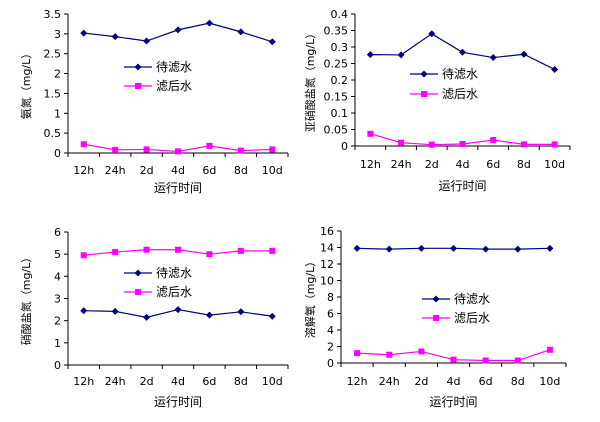 The image size is (600, 422). Describe the element at coordinates (336, 64) in the screenshot. I see `y-tick-label: 0.25` at that location.